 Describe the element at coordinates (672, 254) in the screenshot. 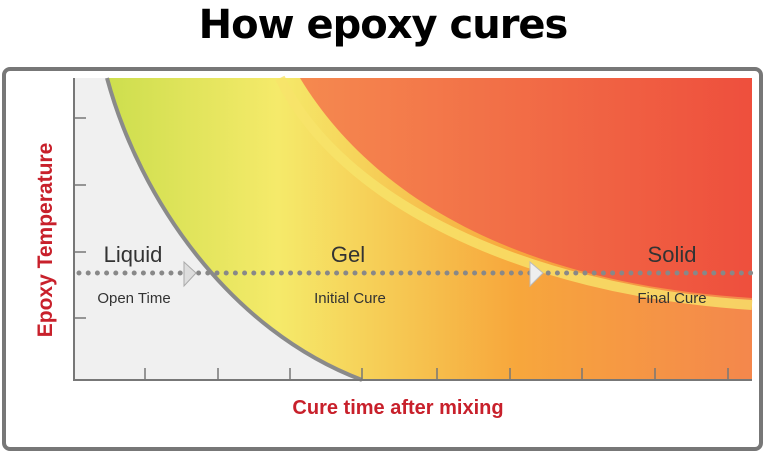

I see `phase-solid: Solid` at that location.